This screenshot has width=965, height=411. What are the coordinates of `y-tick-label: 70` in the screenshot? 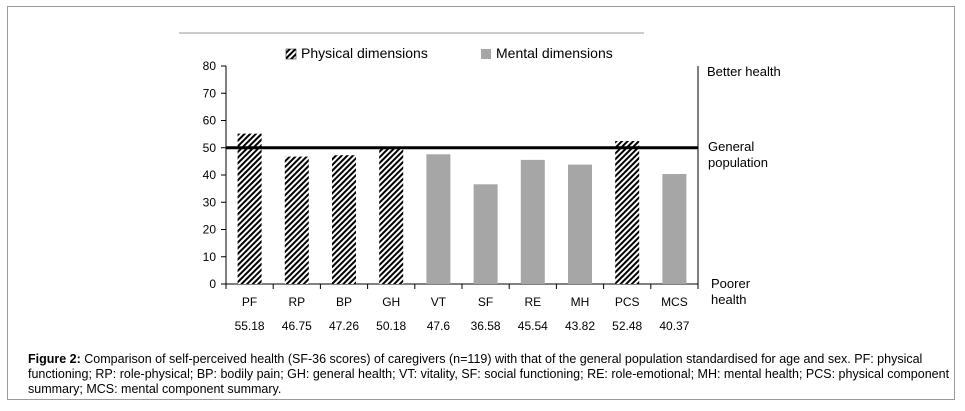 It's located at (210, 93).